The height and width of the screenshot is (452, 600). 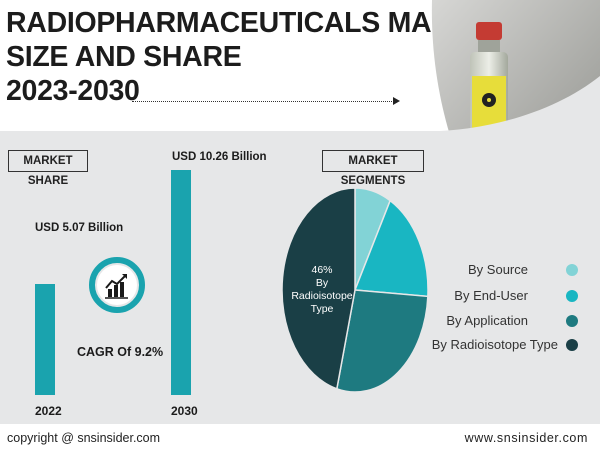 I want to click on segments-pie-chart, so click(x=355, y=290).